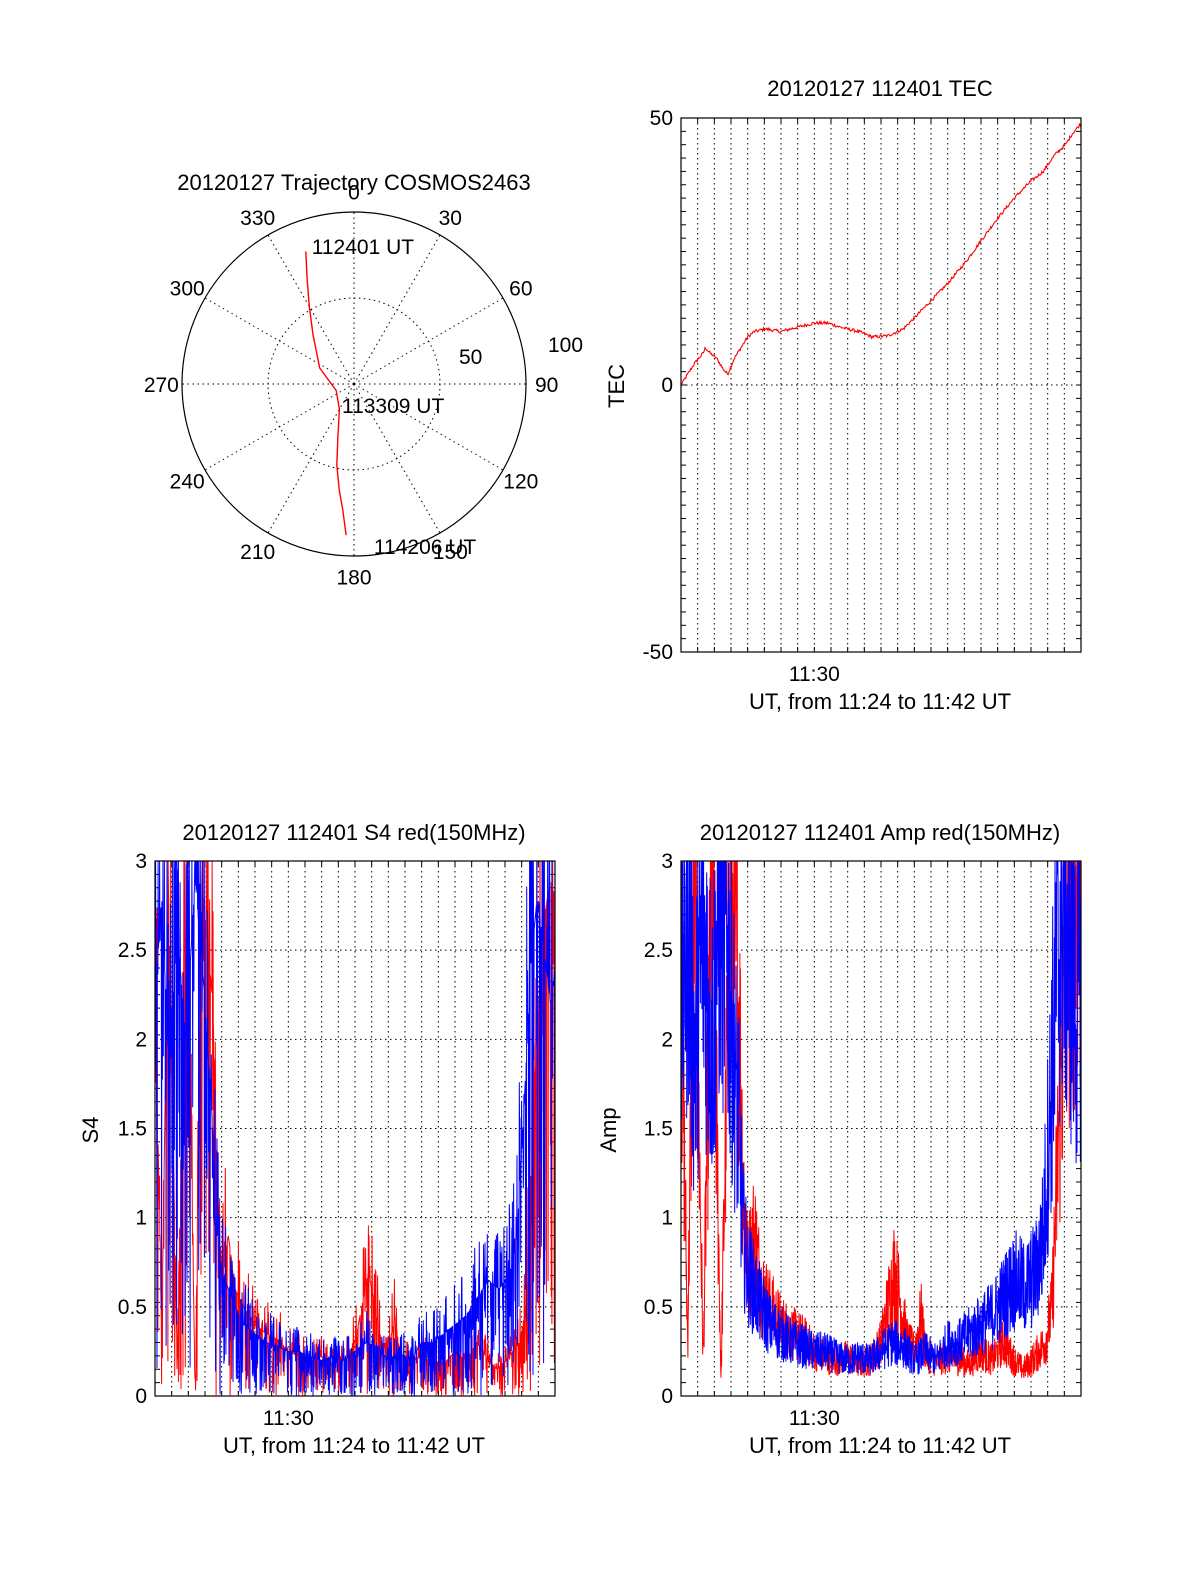  Describe the element at coordinates (353, 578) in the screenshot. I see `polar-angle-label-180: 180` at that location.